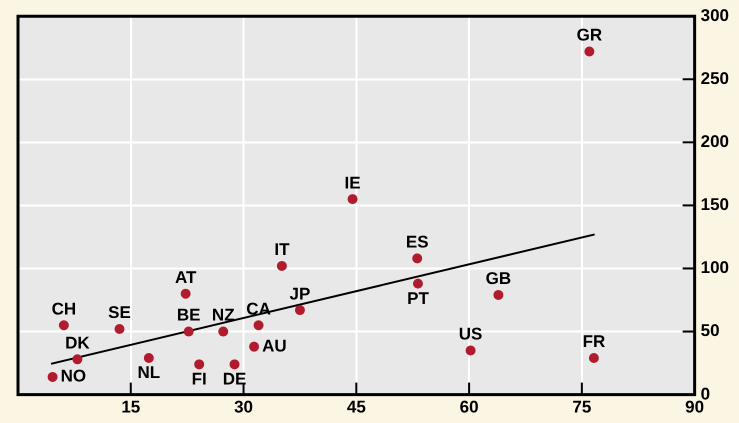 The width and height of the screenshot is (739, 423). I want to click on annotation: ES, so click(417, 242).